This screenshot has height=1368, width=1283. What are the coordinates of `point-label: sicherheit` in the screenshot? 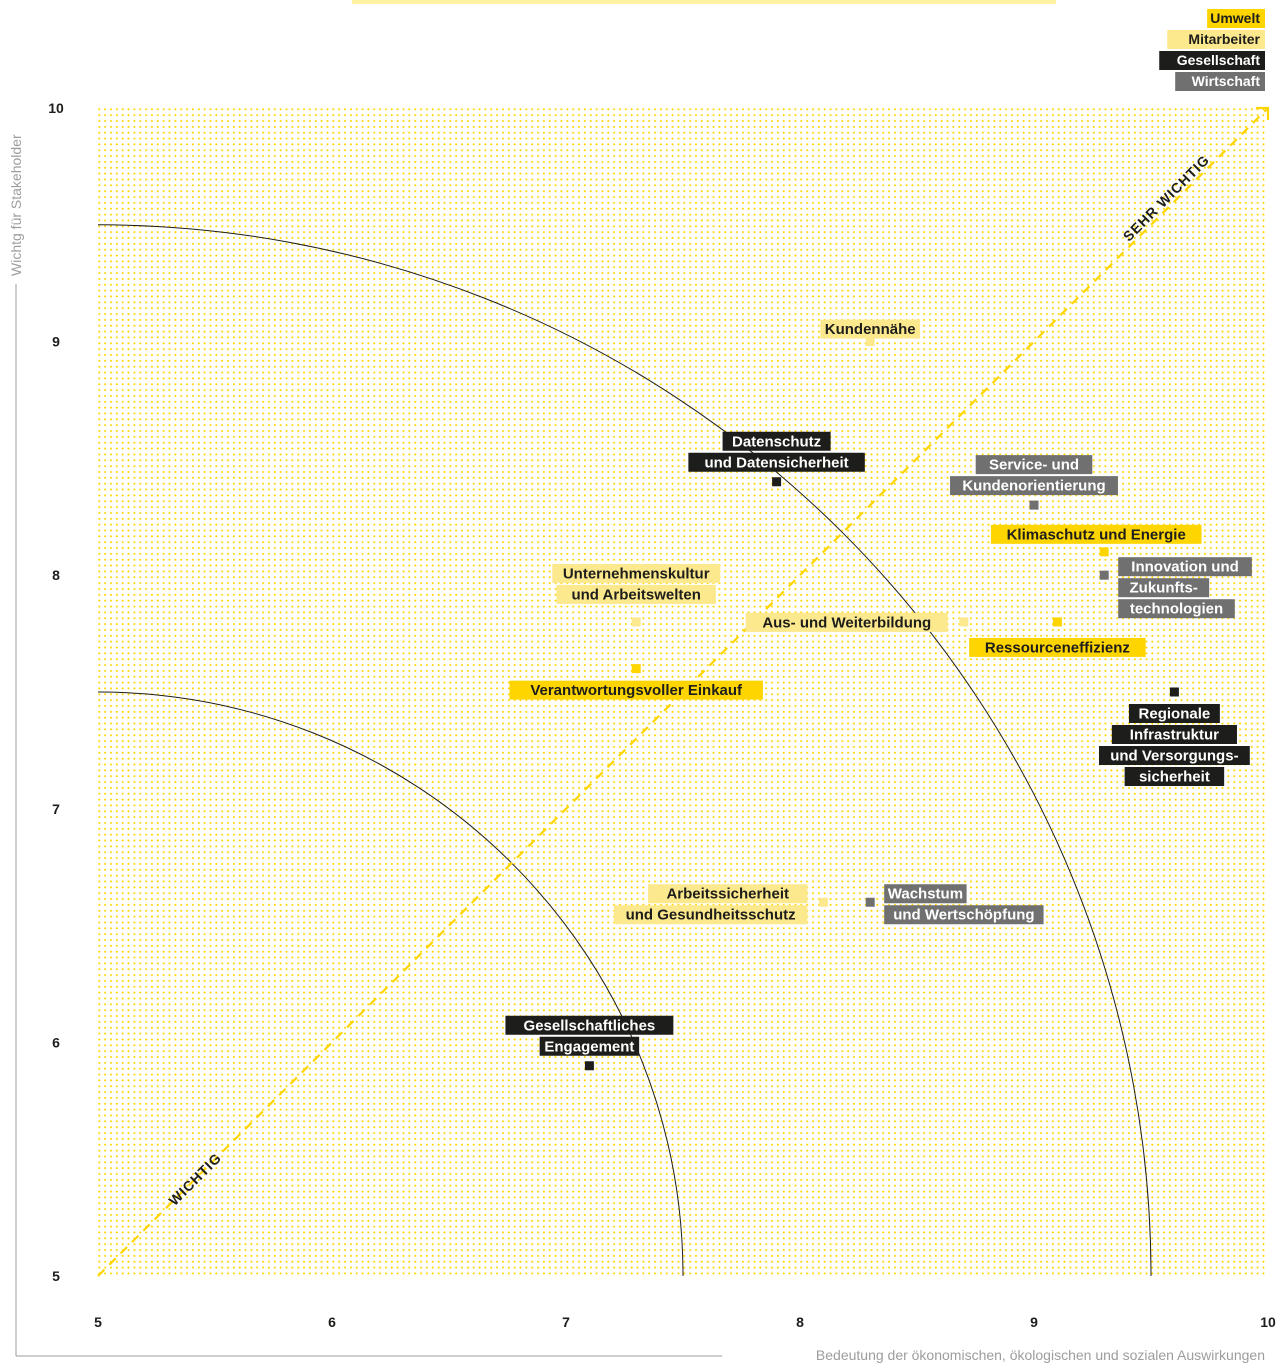 It's located at (1174, 777).